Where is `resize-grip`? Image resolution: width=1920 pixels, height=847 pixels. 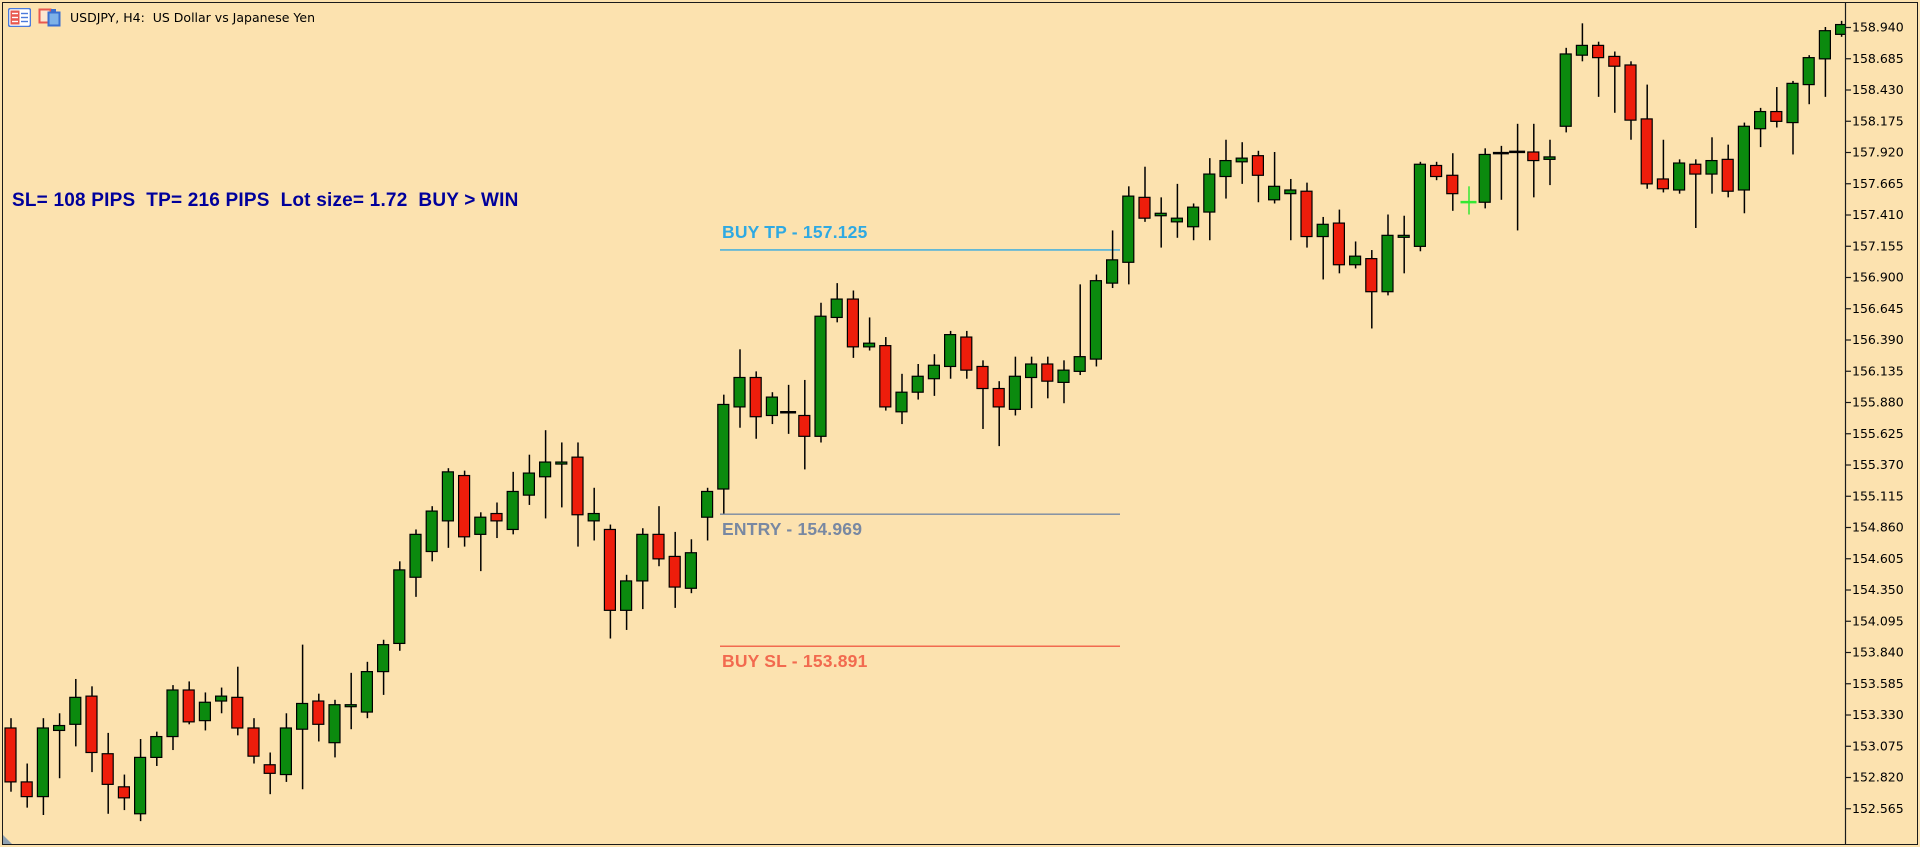 resize-grip is located at coordinates (7, 839).